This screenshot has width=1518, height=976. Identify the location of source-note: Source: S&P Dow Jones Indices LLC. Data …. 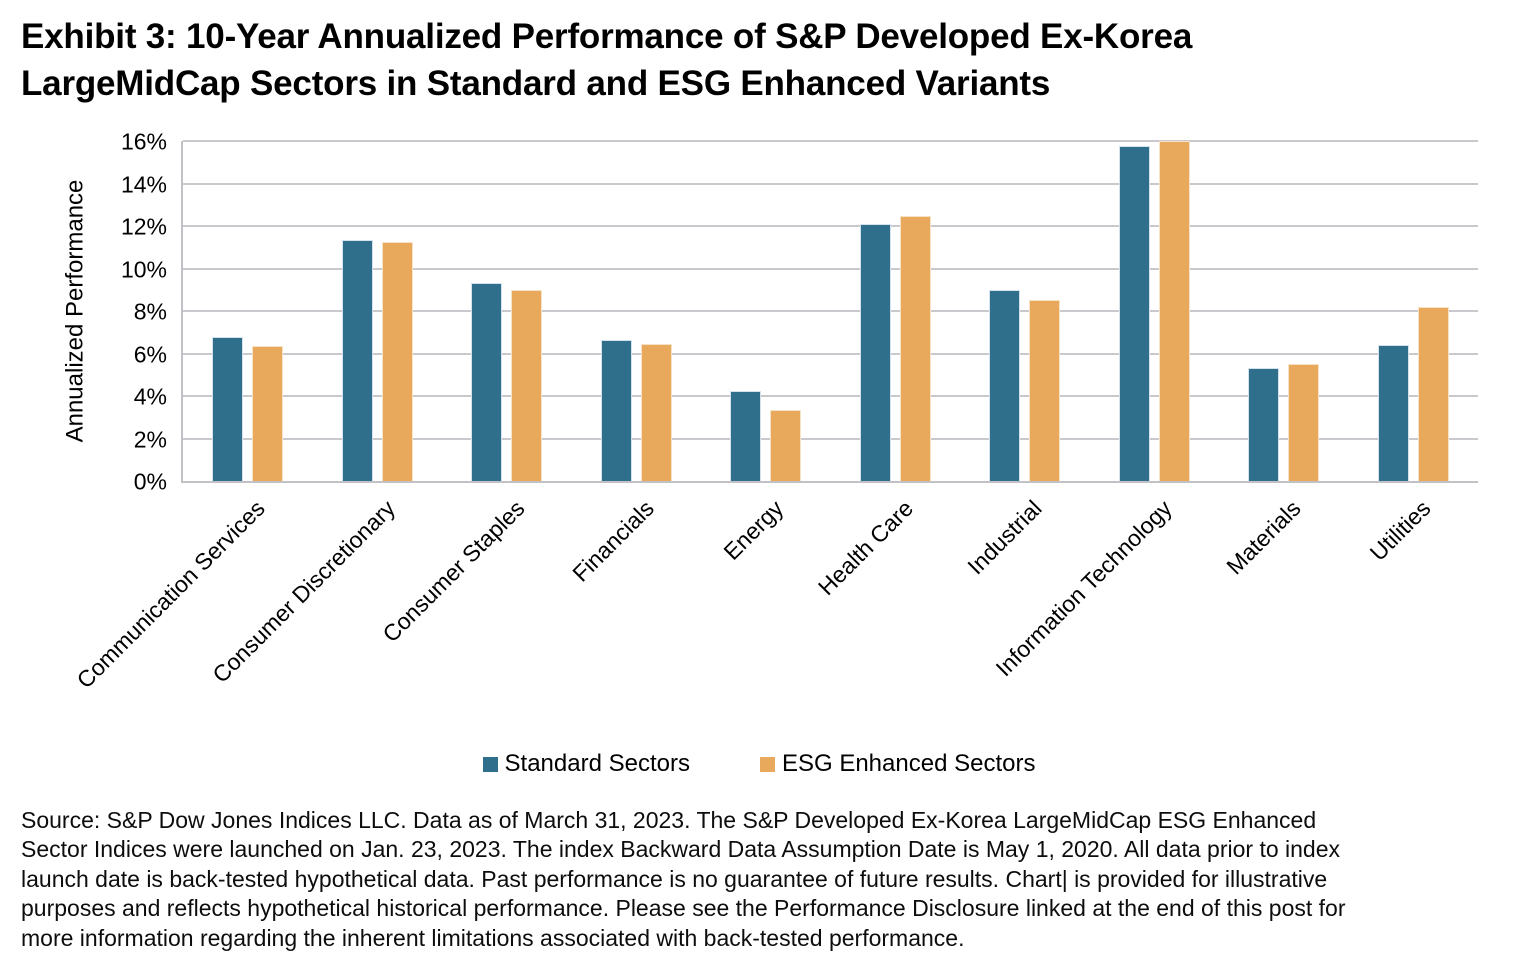
(761, 879).